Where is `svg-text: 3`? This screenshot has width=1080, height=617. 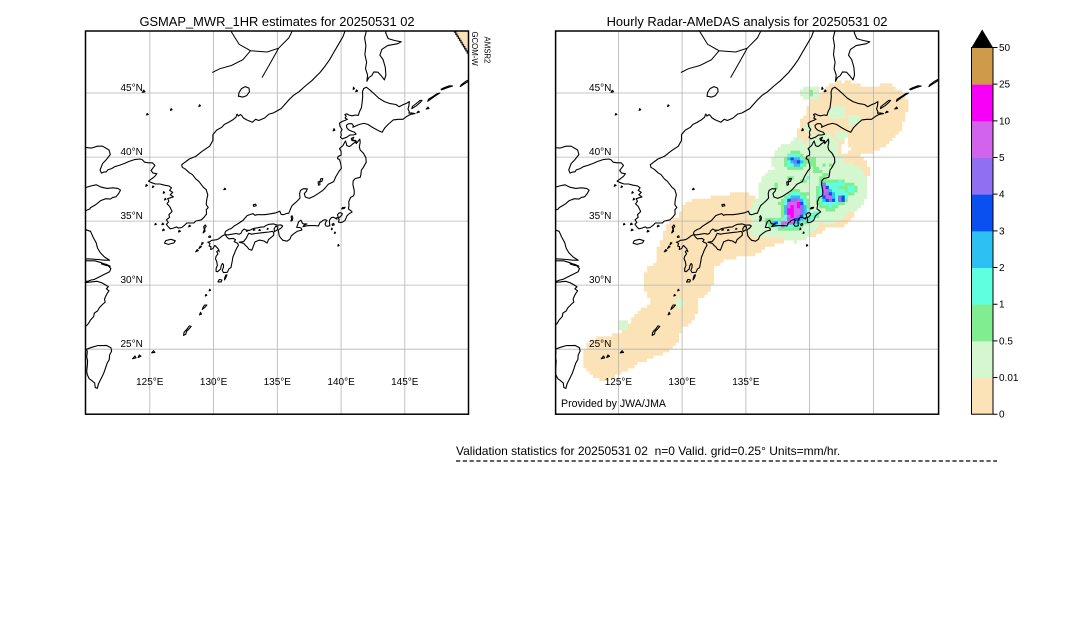
svg-text: 3 is located at coordinates (1002, 231).